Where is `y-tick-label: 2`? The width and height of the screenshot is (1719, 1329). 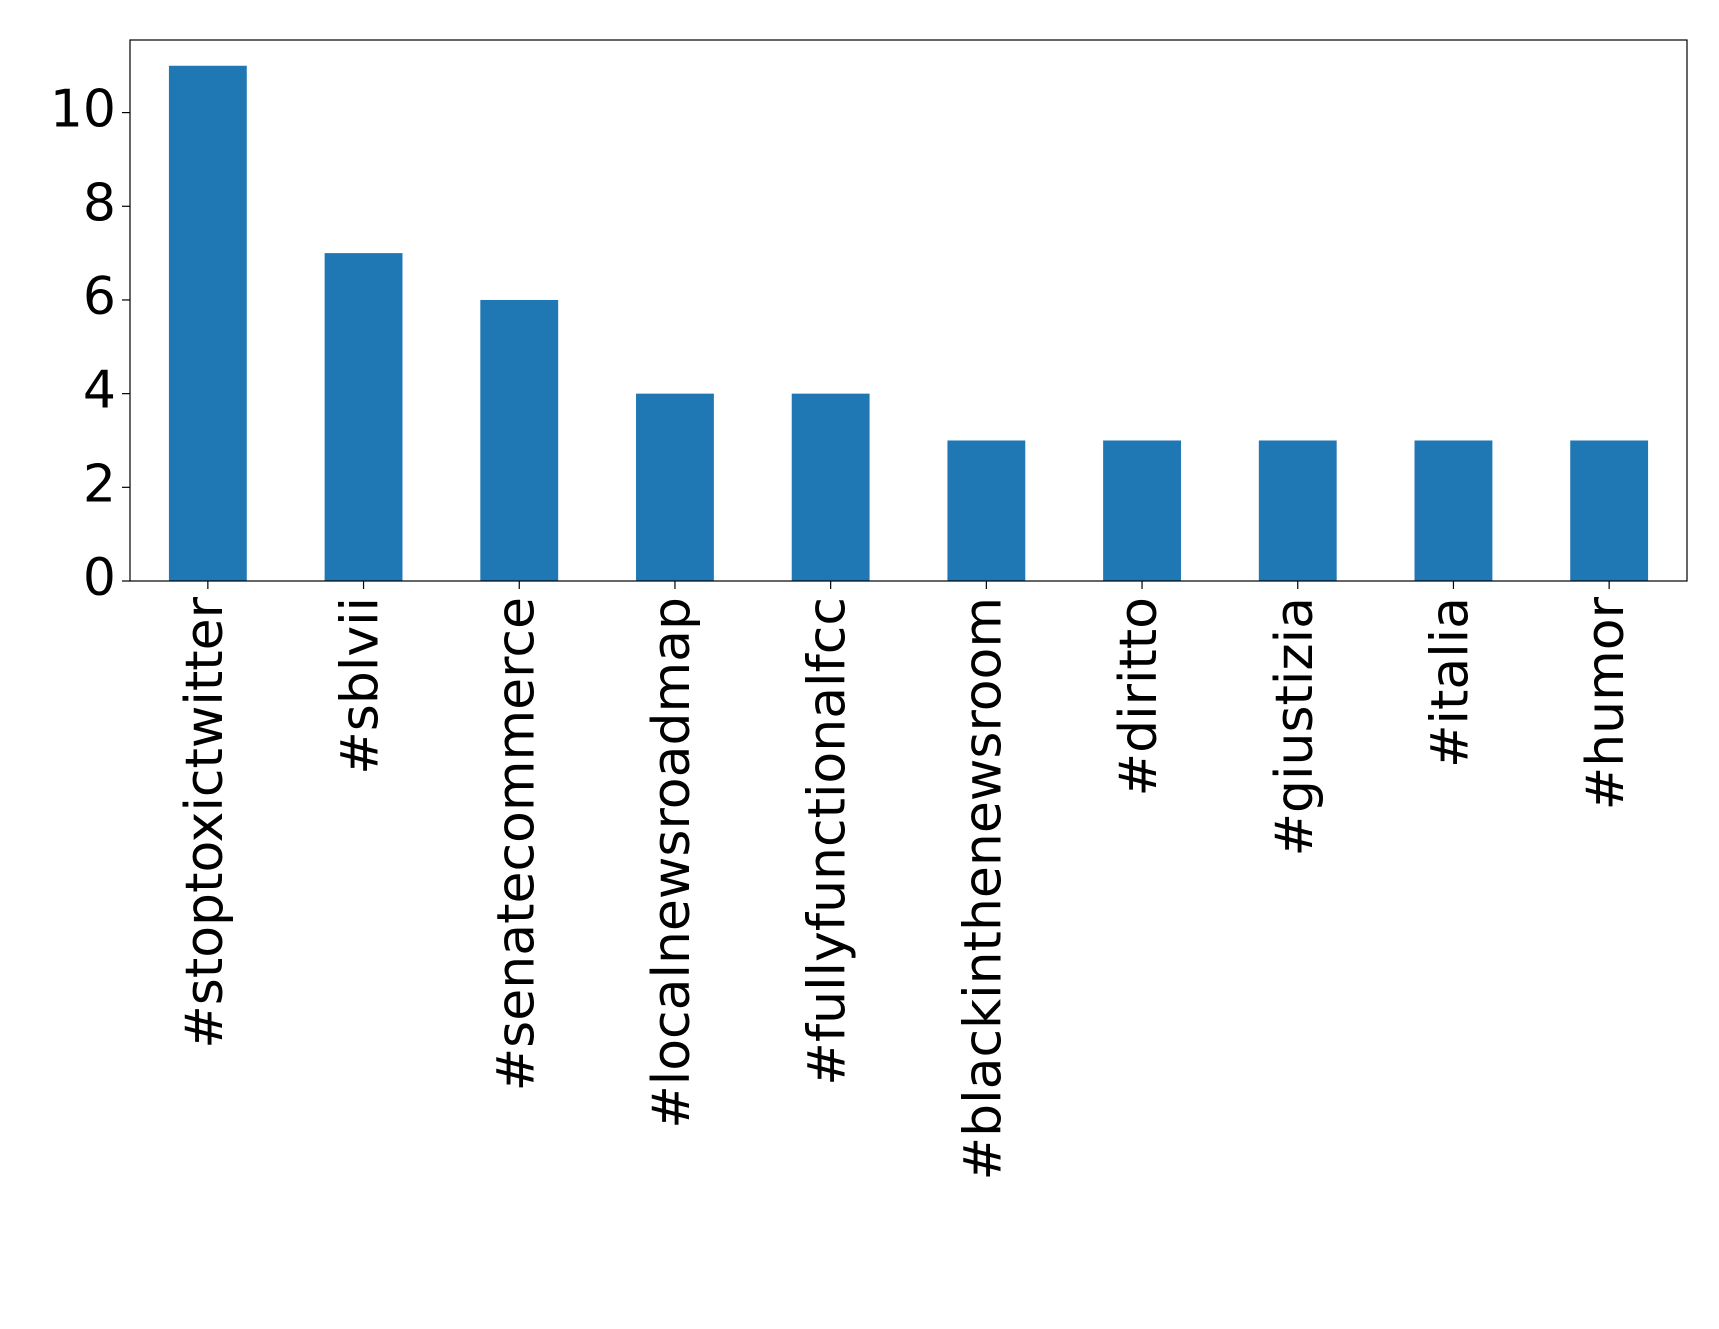 y-tick-label: 2 is located at coordinates (99, 484).